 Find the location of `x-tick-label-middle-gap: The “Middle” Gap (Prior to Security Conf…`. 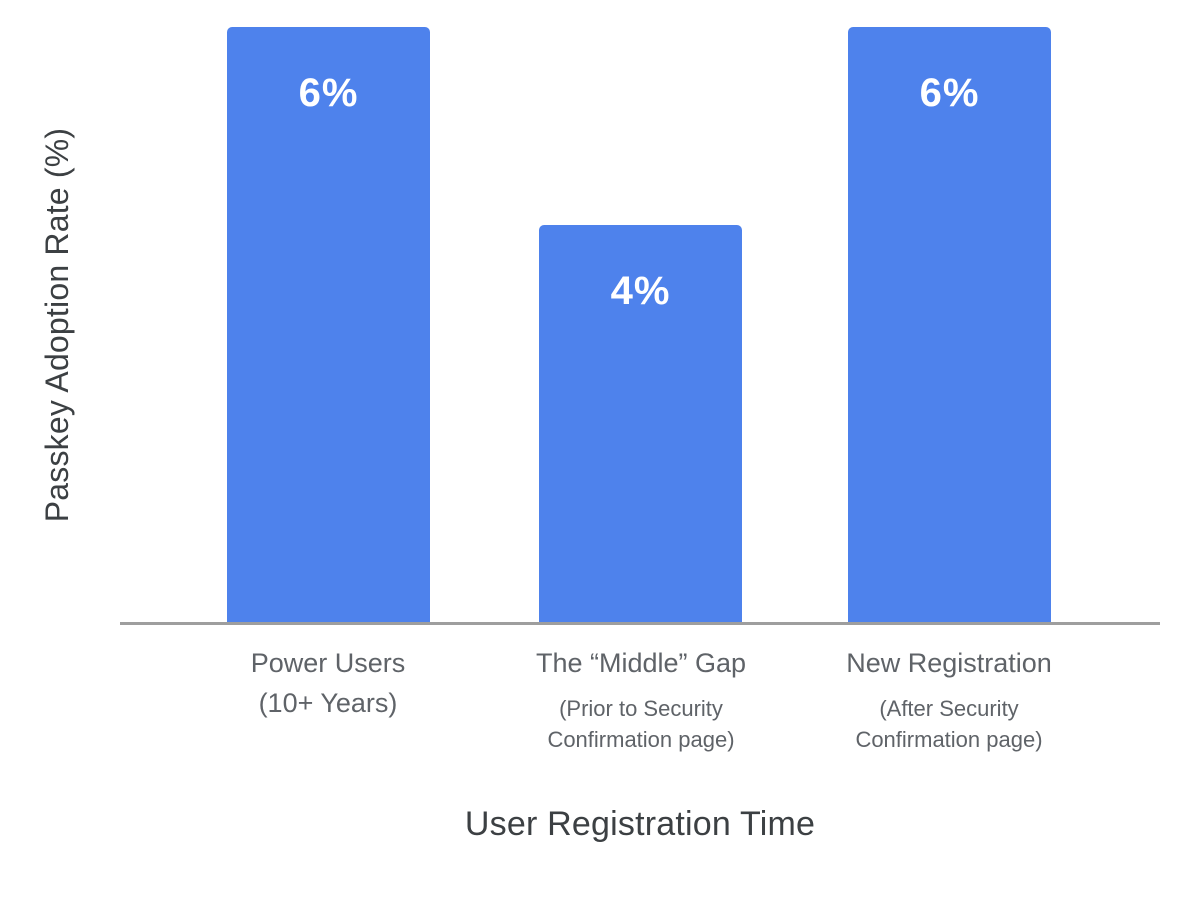

x-tick-label-middle-gap: The “Middle” Gap (Prior to Security Conf… is located at coordinates (641, 699).